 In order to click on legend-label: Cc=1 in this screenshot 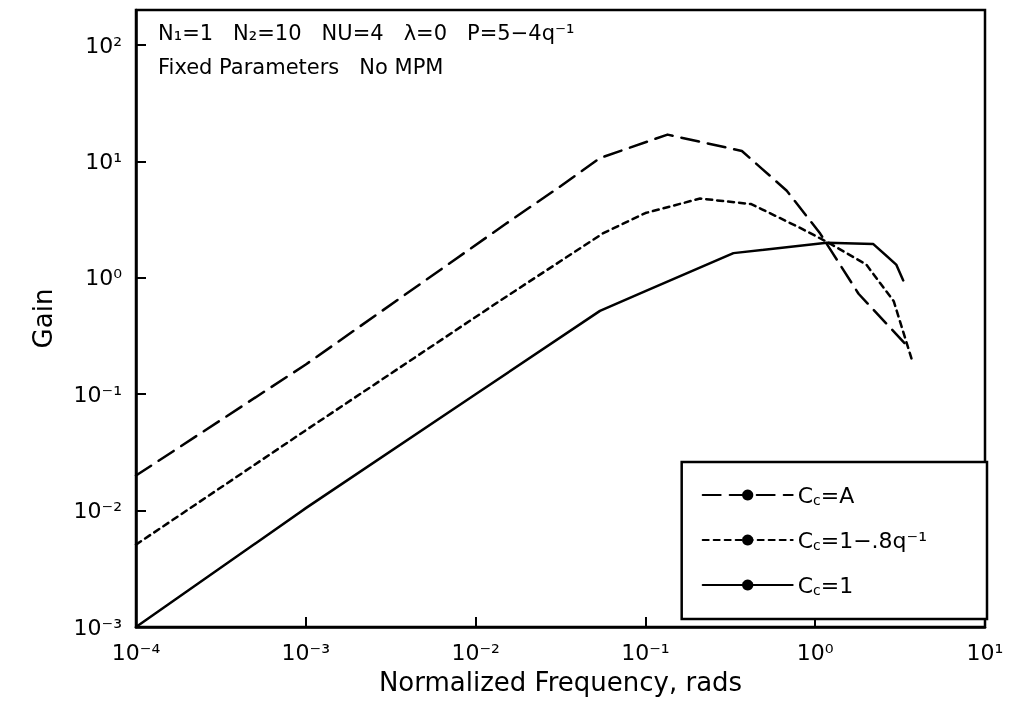, I will do `click(825, 585)`.